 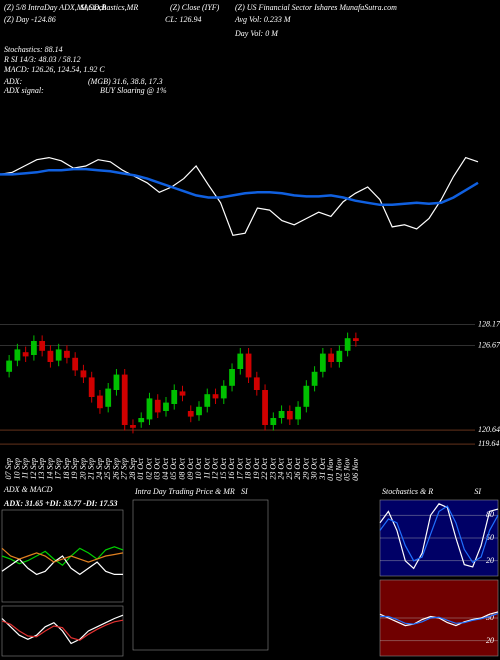 I want to click on header-text: R SI 14/3: 48.03 / 58.12, so click(x=42, y=59).